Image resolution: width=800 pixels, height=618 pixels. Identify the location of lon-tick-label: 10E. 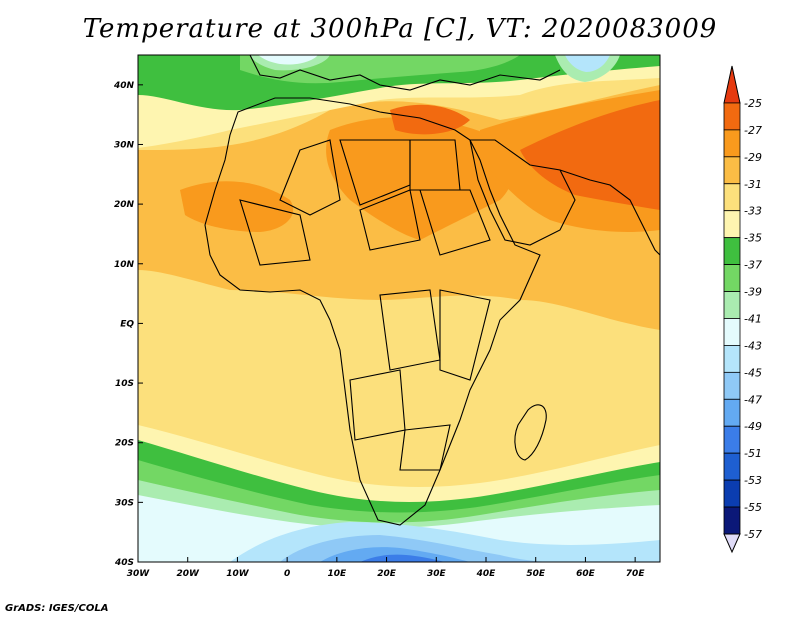
(338, 574).